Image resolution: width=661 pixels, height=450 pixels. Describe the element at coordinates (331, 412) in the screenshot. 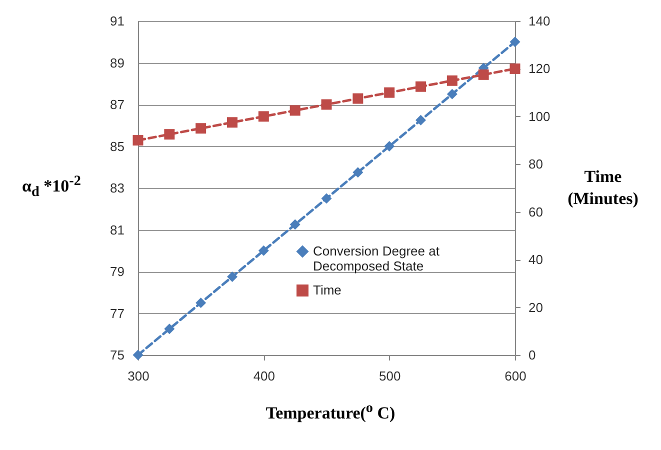

I see `x-axis-title: Temperature($^{o}$ C)` at that location.